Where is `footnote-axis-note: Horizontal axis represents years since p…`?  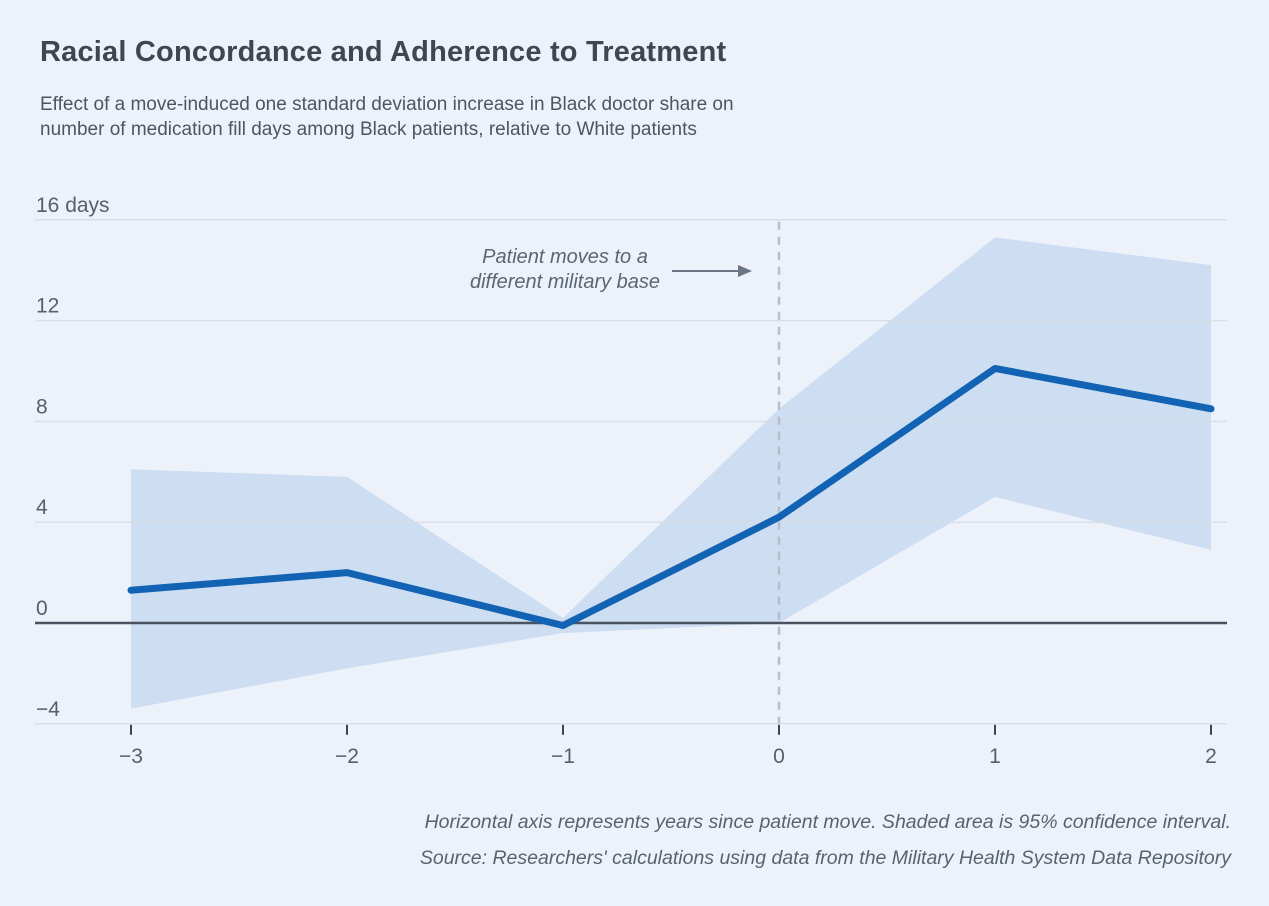 footnote-axis-note: Horizontal axis represents years since p… is located at coordinates (827, 822).